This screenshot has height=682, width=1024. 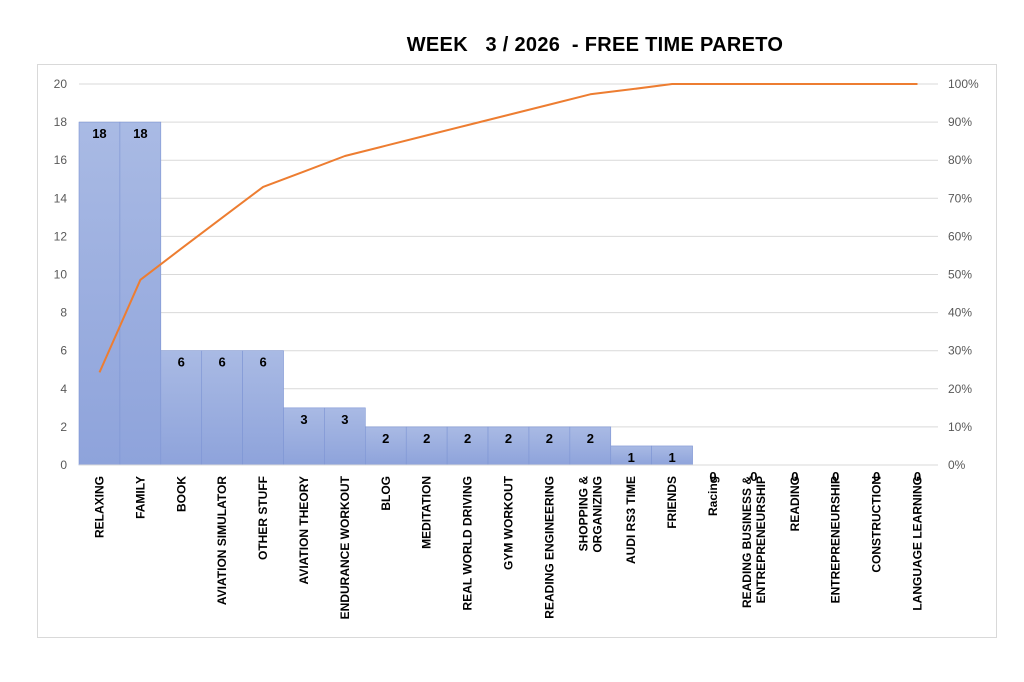 I want to click on category-label-line: REAL WORLD DRIVING, so click(x=468, y=543).